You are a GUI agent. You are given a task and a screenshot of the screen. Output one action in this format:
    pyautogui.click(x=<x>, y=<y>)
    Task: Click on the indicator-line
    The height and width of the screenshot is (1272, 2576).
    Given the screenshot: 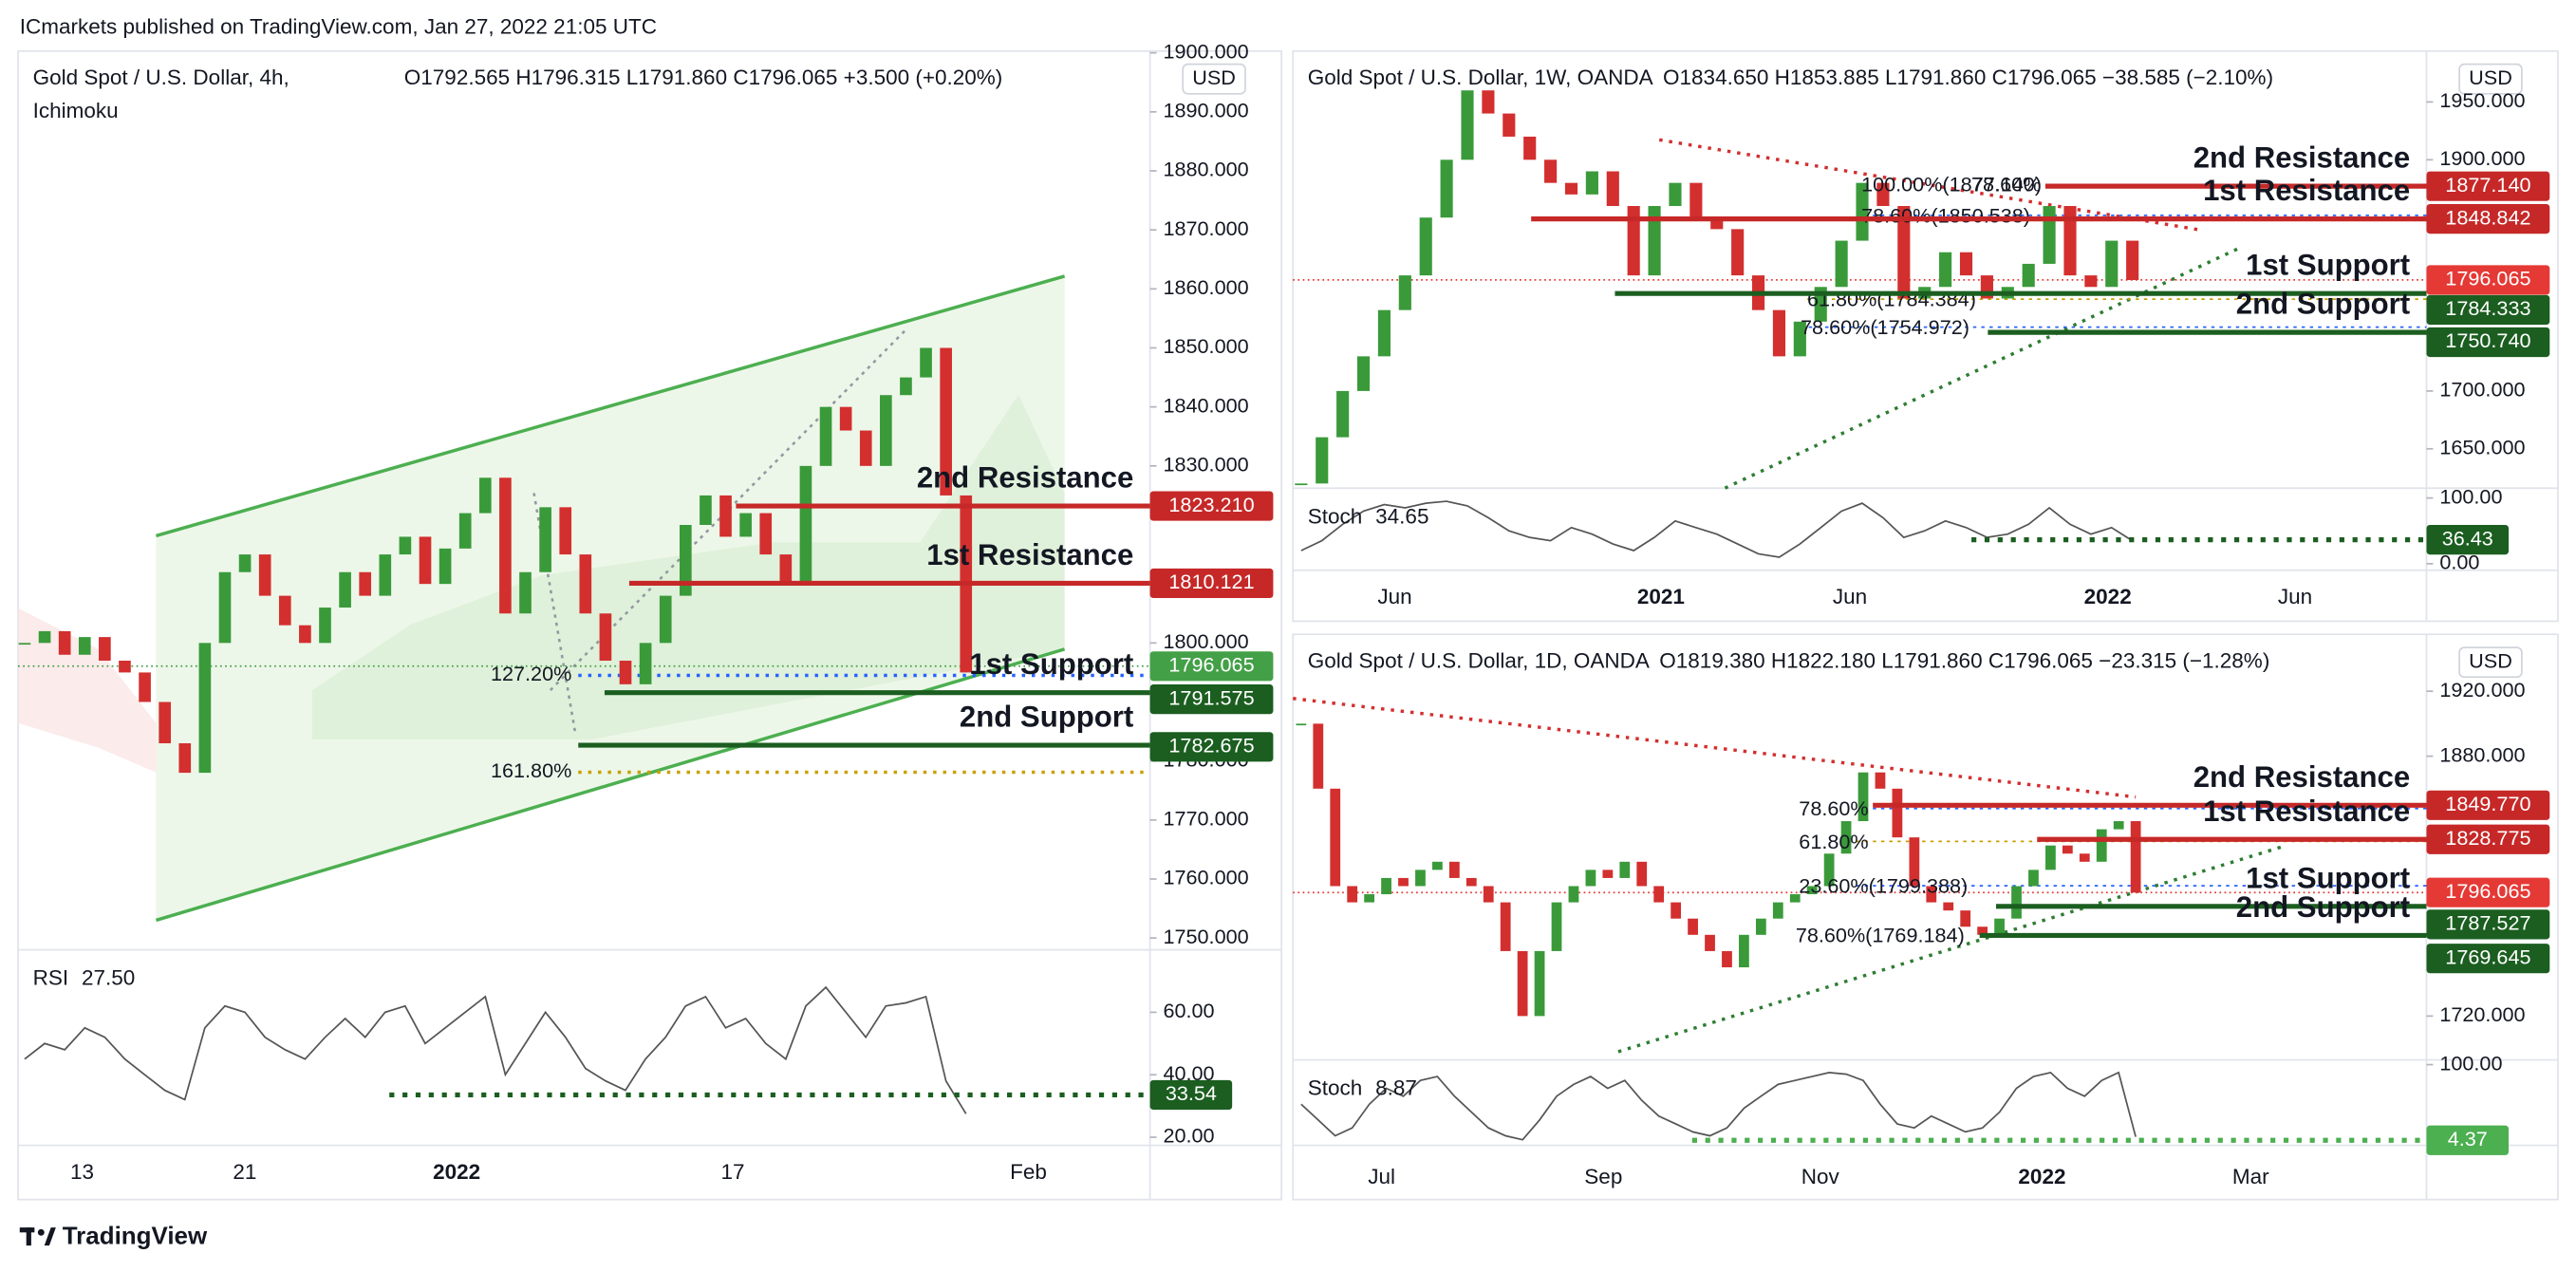 What is the action you would take?
    pyautogui.click(x=496, y=1050)
    